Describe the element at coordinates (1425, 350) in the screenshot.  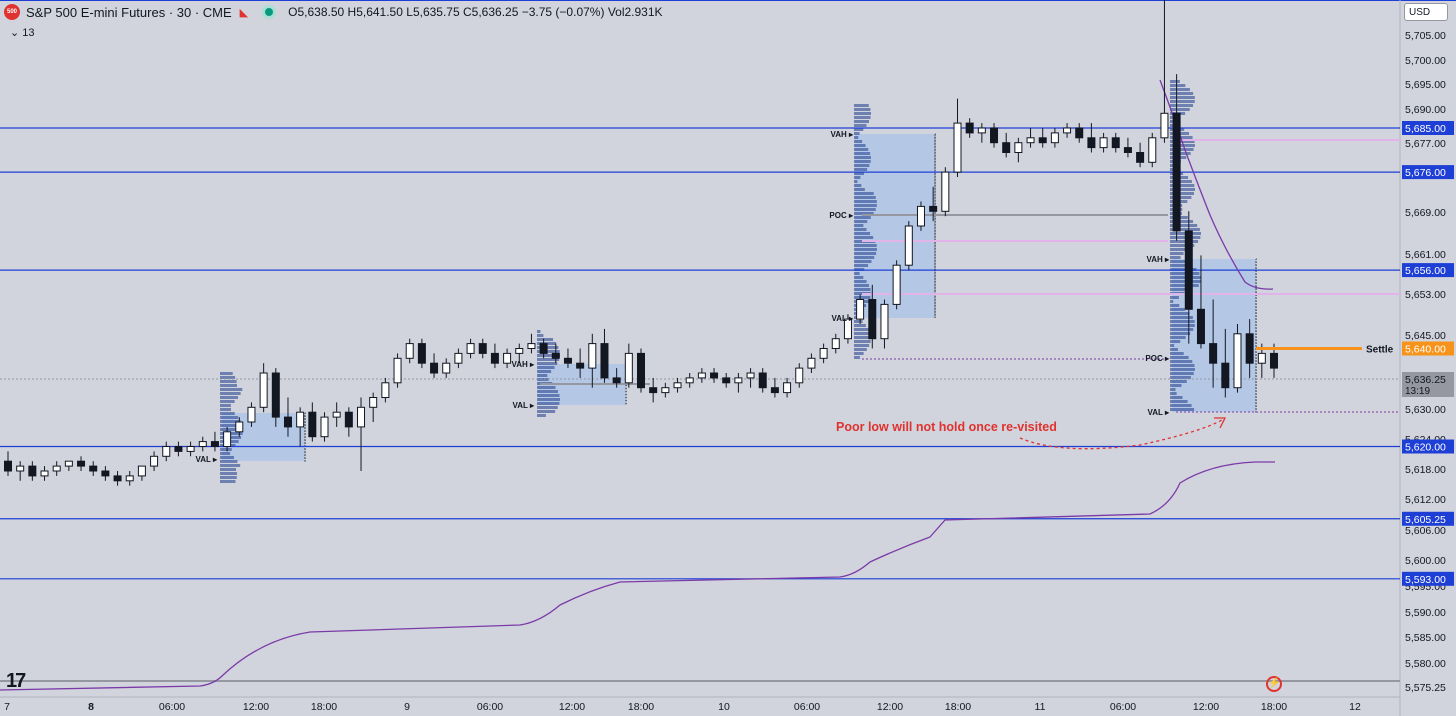
I see `settle-tag-label: 5,640.00` at that location.